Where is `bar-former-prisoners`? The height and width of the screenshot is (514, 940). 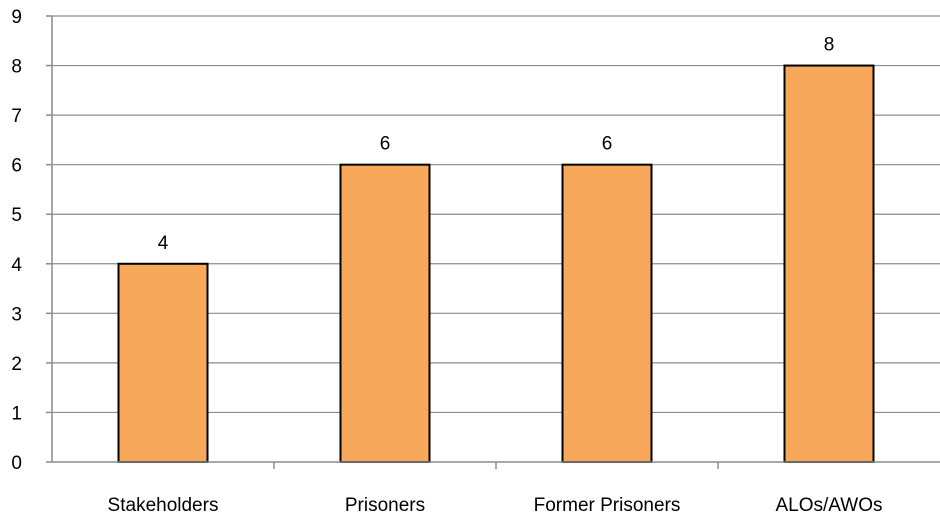 bar-former-prisoners is located at coordinates (607, 313).